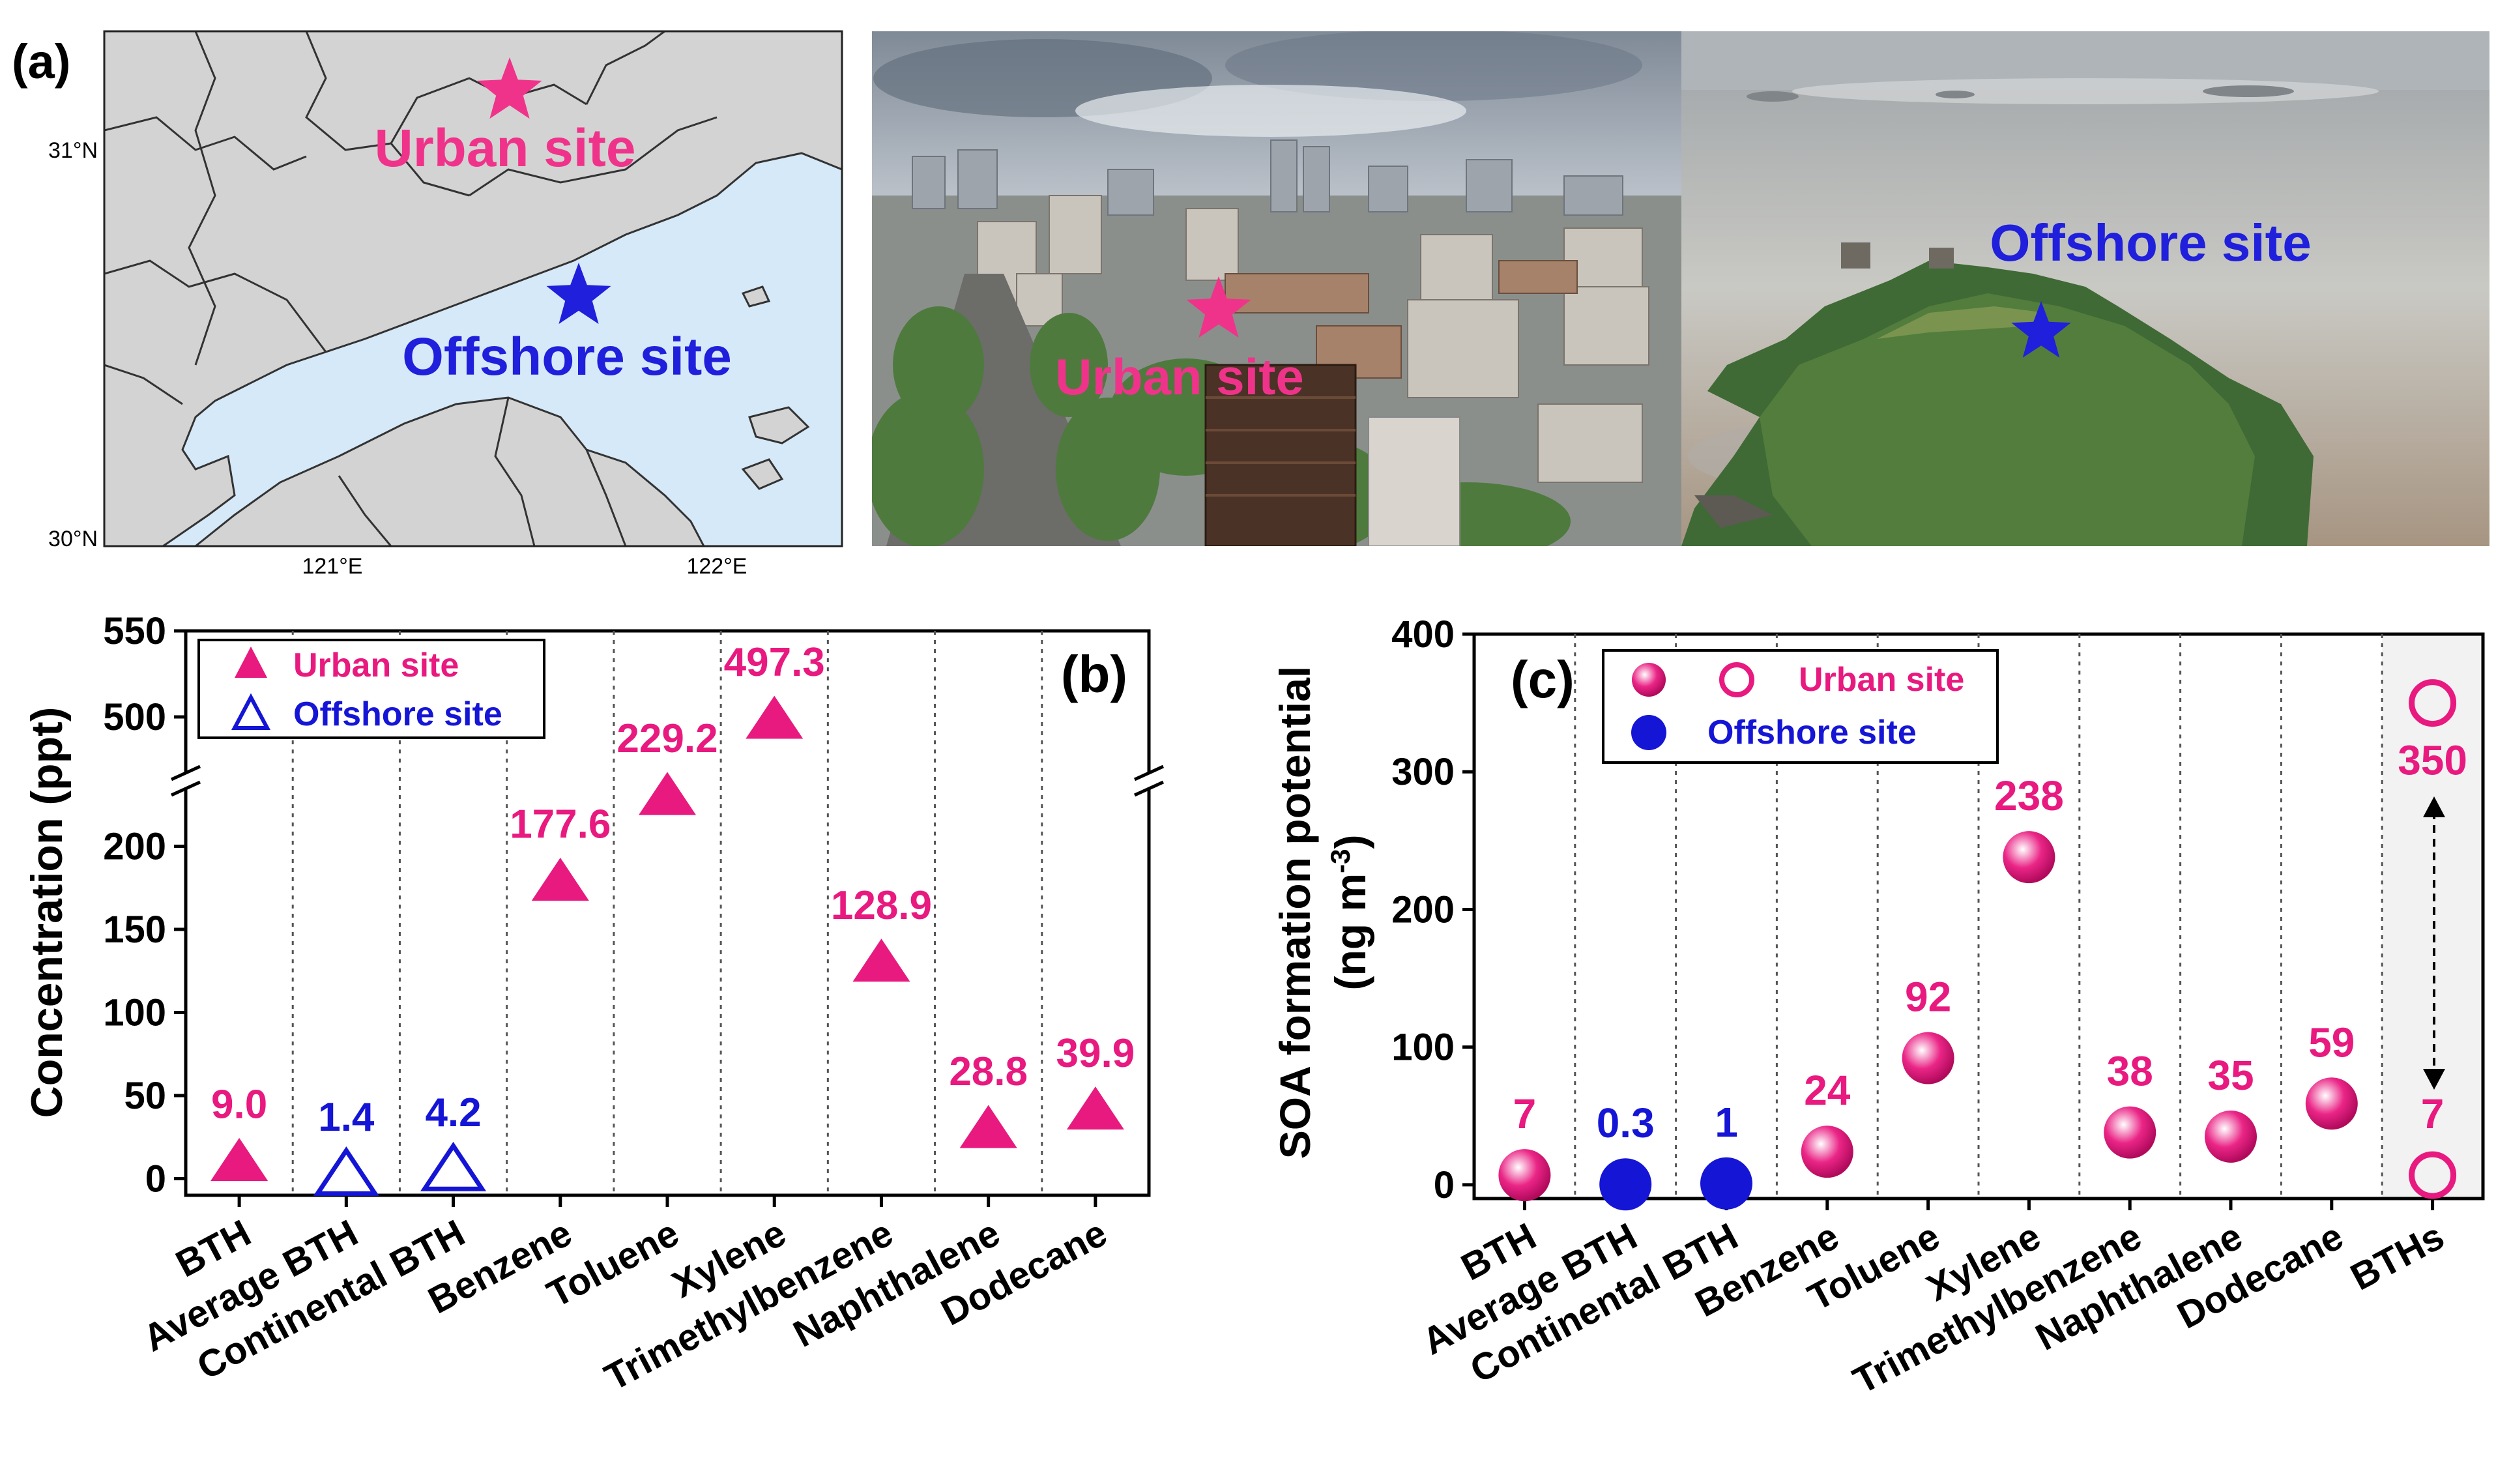  I want to click on data-label-b-5: 497.3, so click(774, 662).